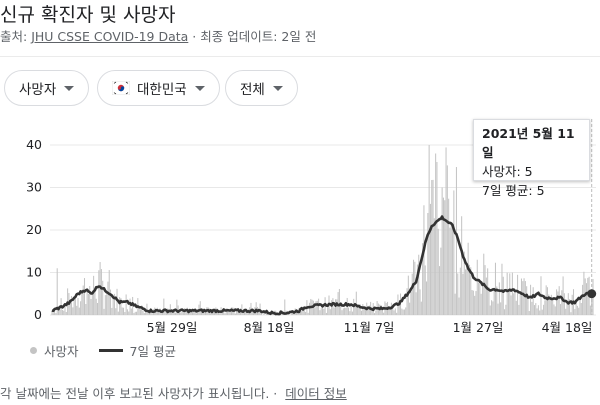 This screenshot has height=405, width=600. Describe the element at coordinates (252, 36) in the screenshot. I see `source-updated: · 최종 업데이트: 2일 전` at that location.